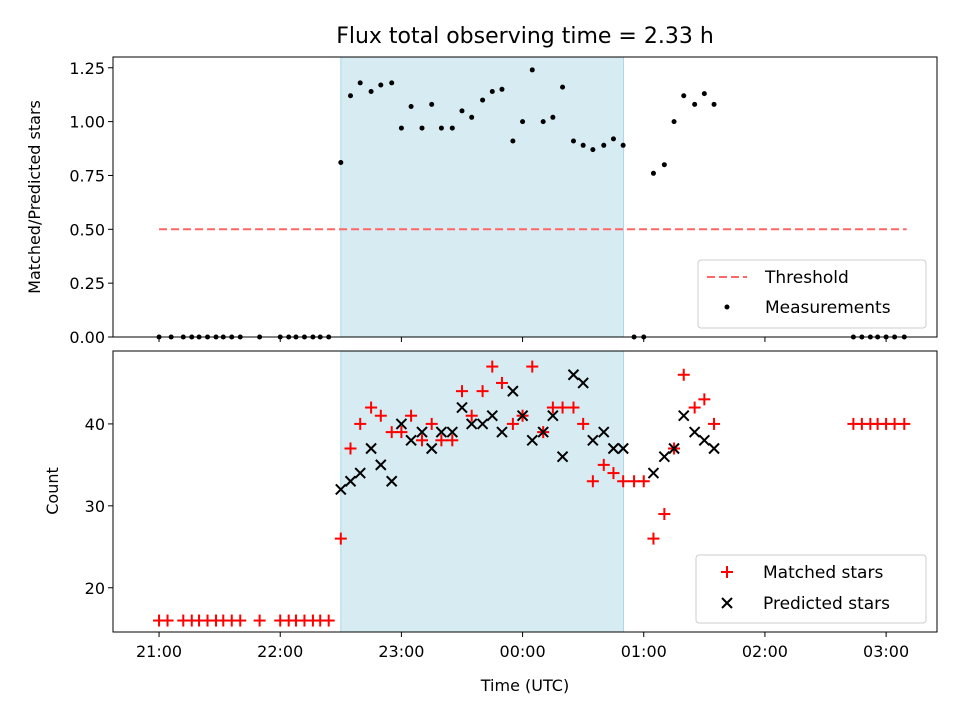  Describe the element at coordinates (401, 651) in the screenshot. I see `x-tick-label: 23:00` at that location.